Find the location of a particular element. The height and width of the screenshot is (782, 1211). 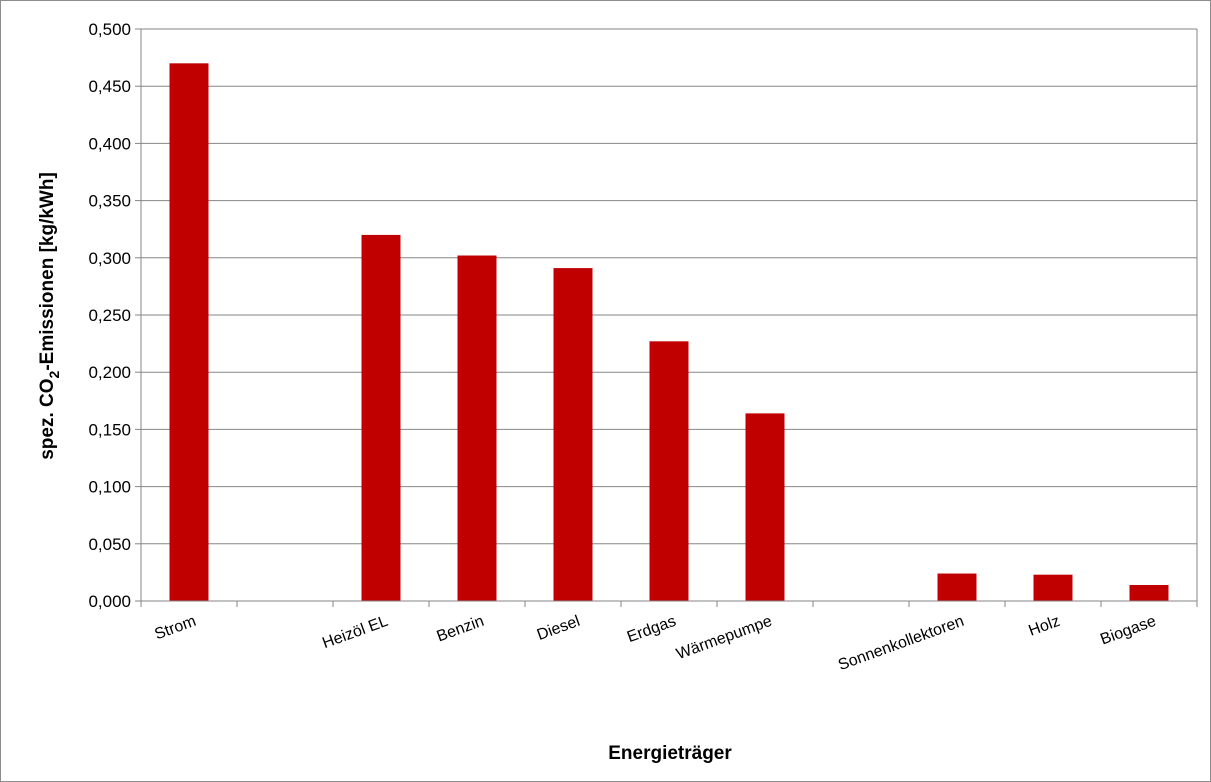

y-tick-label: 0,450 is located at coordinates (109, 86).